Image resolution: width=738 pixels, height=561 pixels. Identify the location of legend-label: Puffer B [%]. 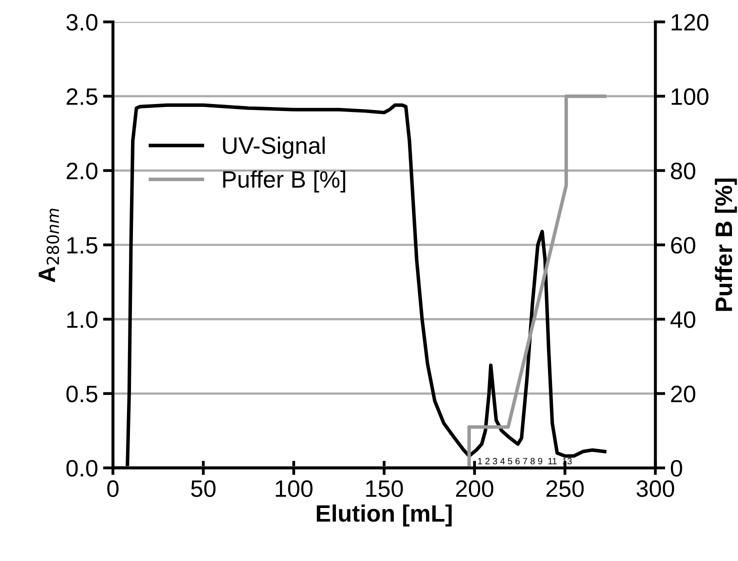
(284, 181).